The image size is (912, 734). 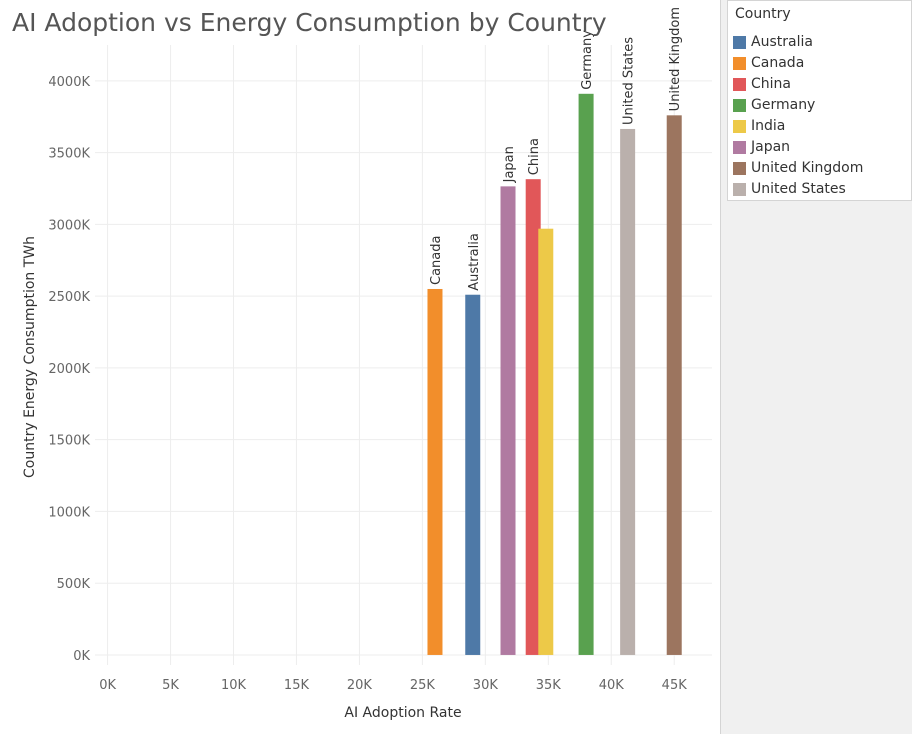 I want to click on y-tick-label: 3500K, so click(x=69, y=154).